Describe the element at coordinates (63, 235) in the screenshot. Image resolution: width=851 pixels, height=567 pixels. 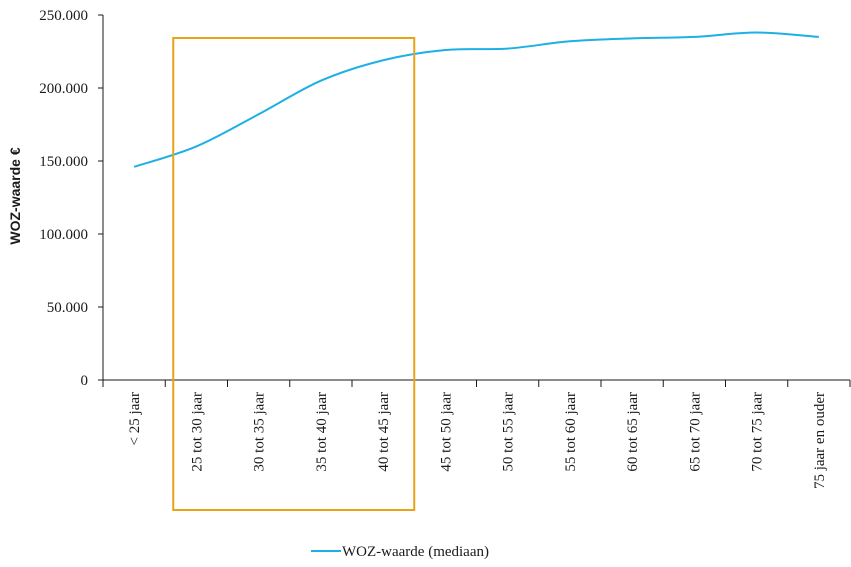
I see `y-tick-label: 100.000` at that location.